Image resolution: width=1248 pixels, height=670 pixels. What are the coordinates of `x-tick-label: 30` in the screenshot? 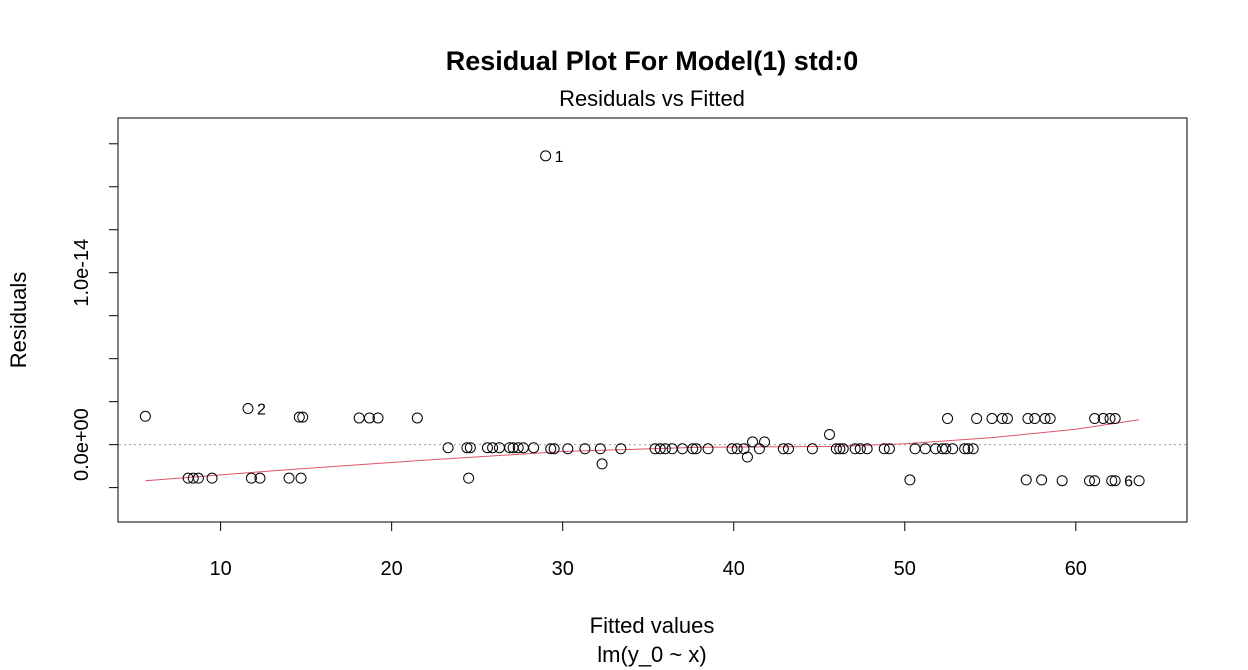 It's located at (563, 569).